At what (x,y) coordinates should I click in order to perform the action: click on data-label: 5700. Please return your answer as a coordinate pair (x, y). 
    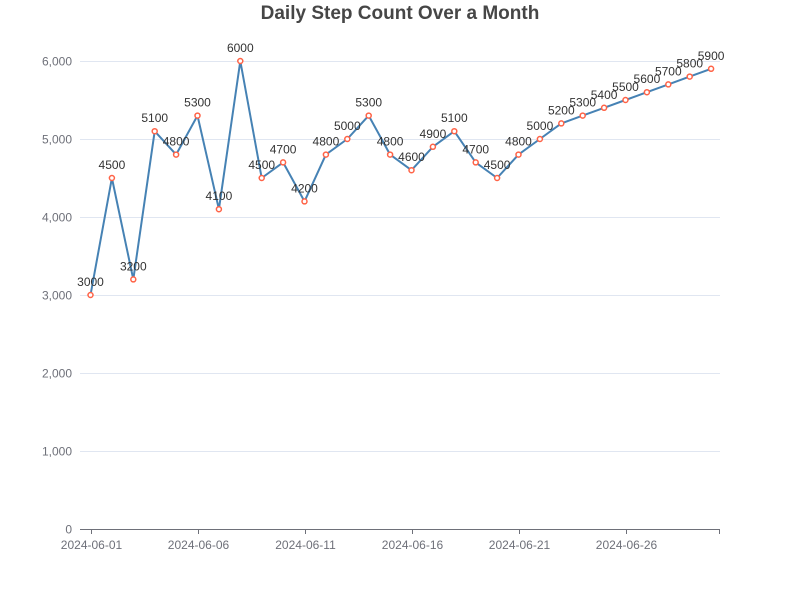
    Looking at the image, I should click on (668, 71).